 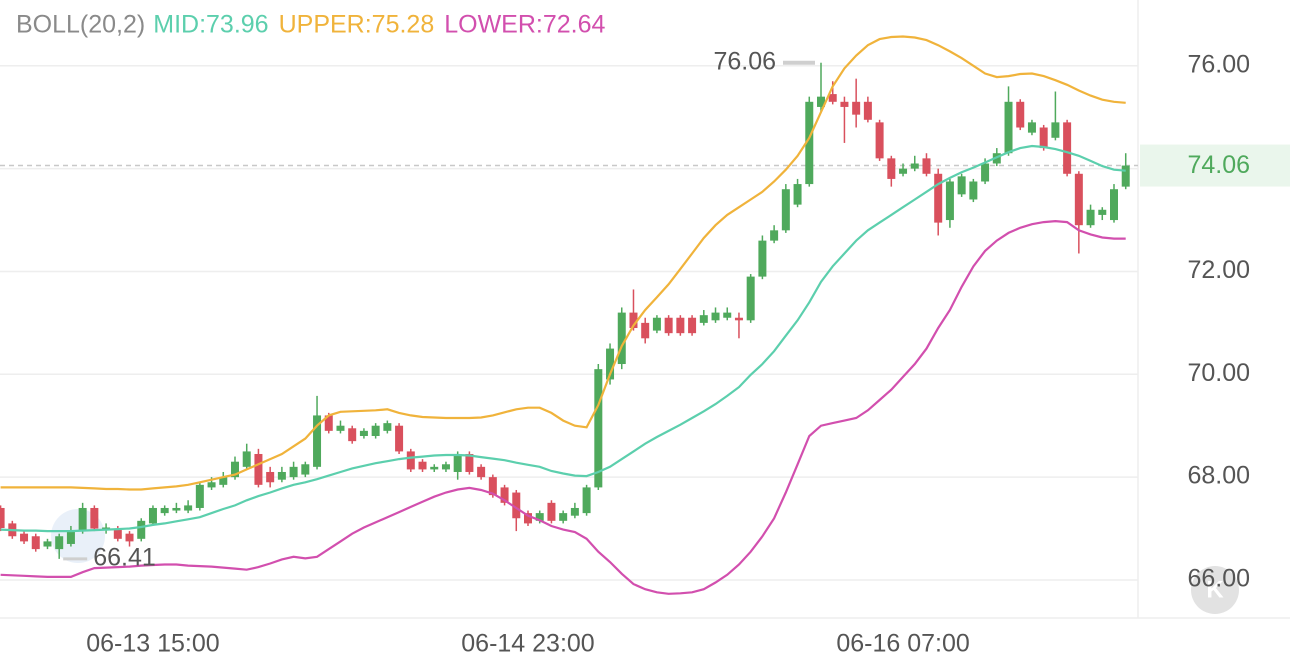 What do you see at coordinates (744, 61) in the screenshot?
I see `max-marker-label: 76.06` at bounding box center [744, 61].